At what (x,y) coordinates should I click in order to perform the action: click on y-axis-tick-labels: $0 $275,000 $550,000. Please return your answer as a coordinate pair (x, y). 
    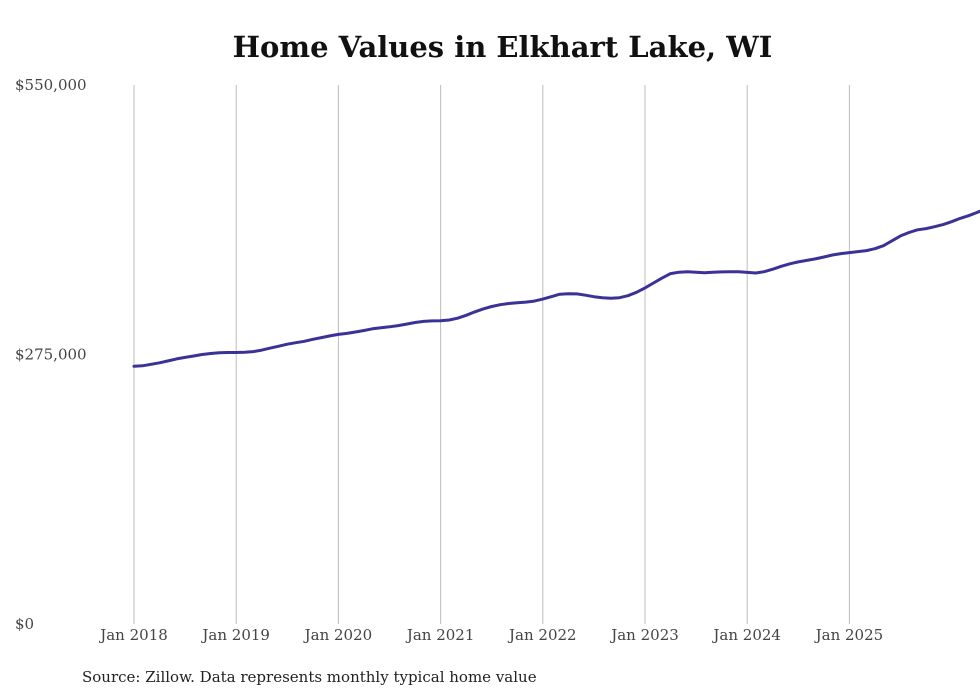
    Looking at the image, I should click on (51, 354).